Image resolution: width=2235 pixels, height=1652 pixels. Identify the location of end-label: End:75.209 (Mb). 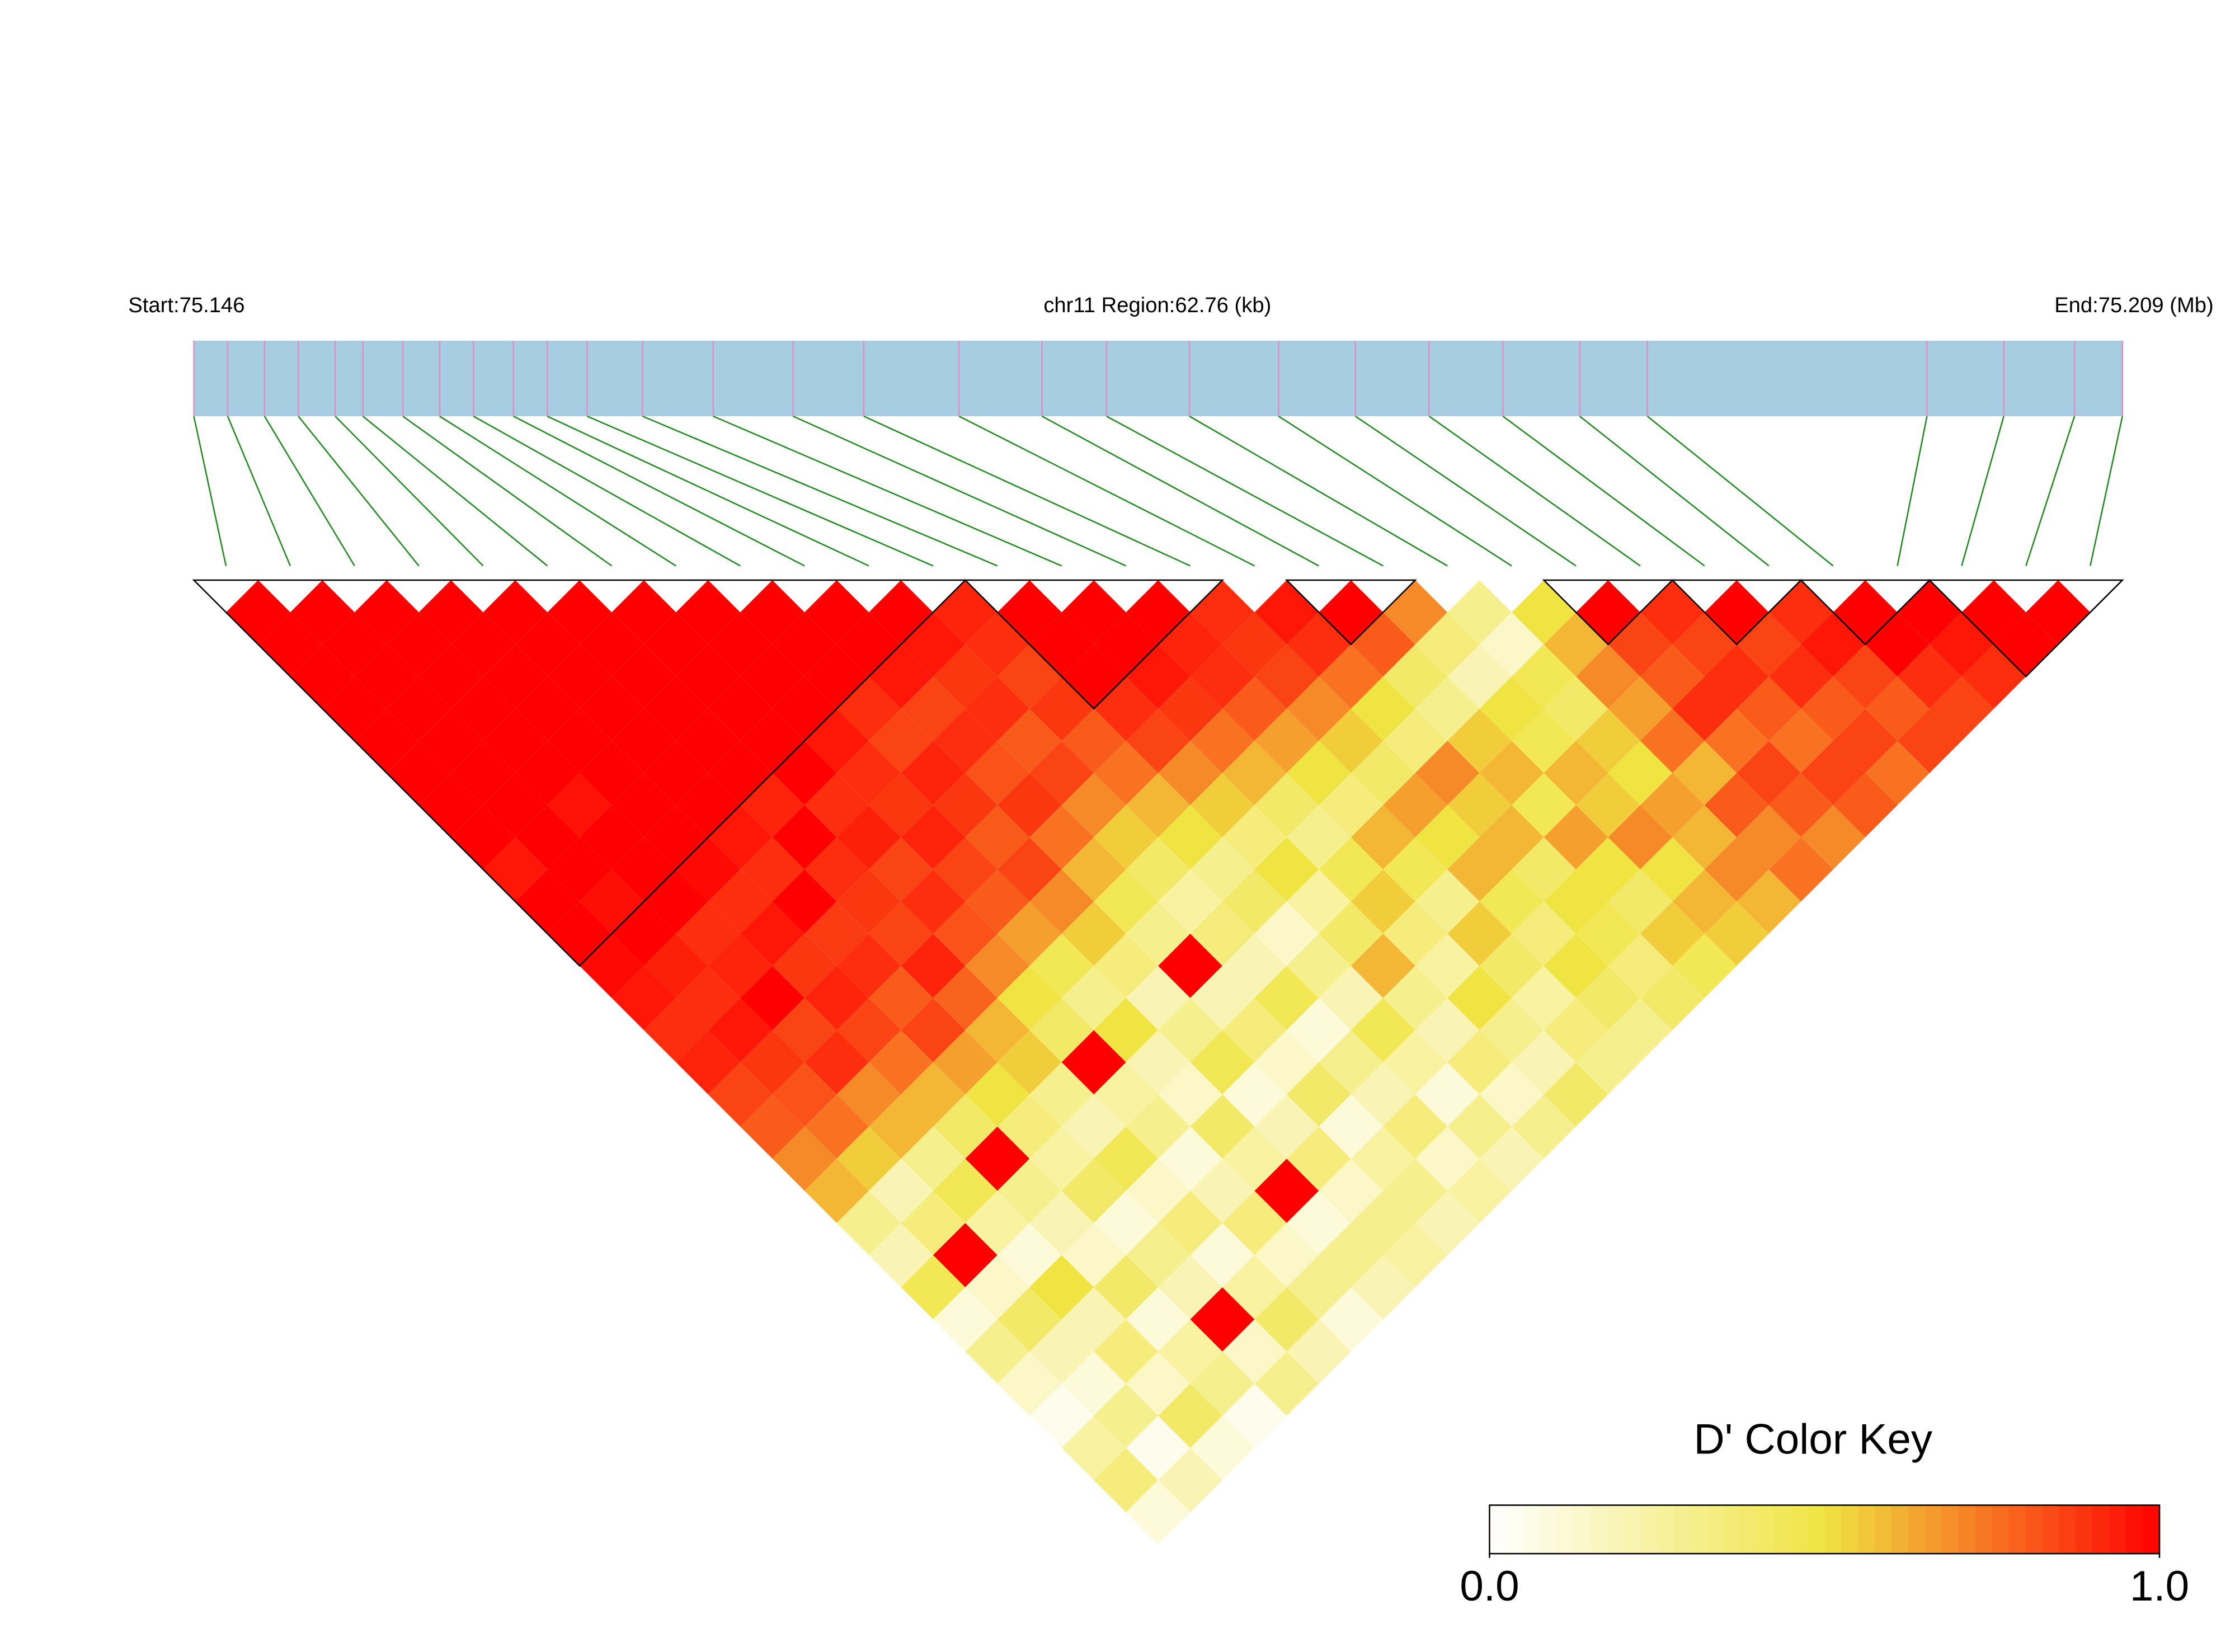
(2134, 305).